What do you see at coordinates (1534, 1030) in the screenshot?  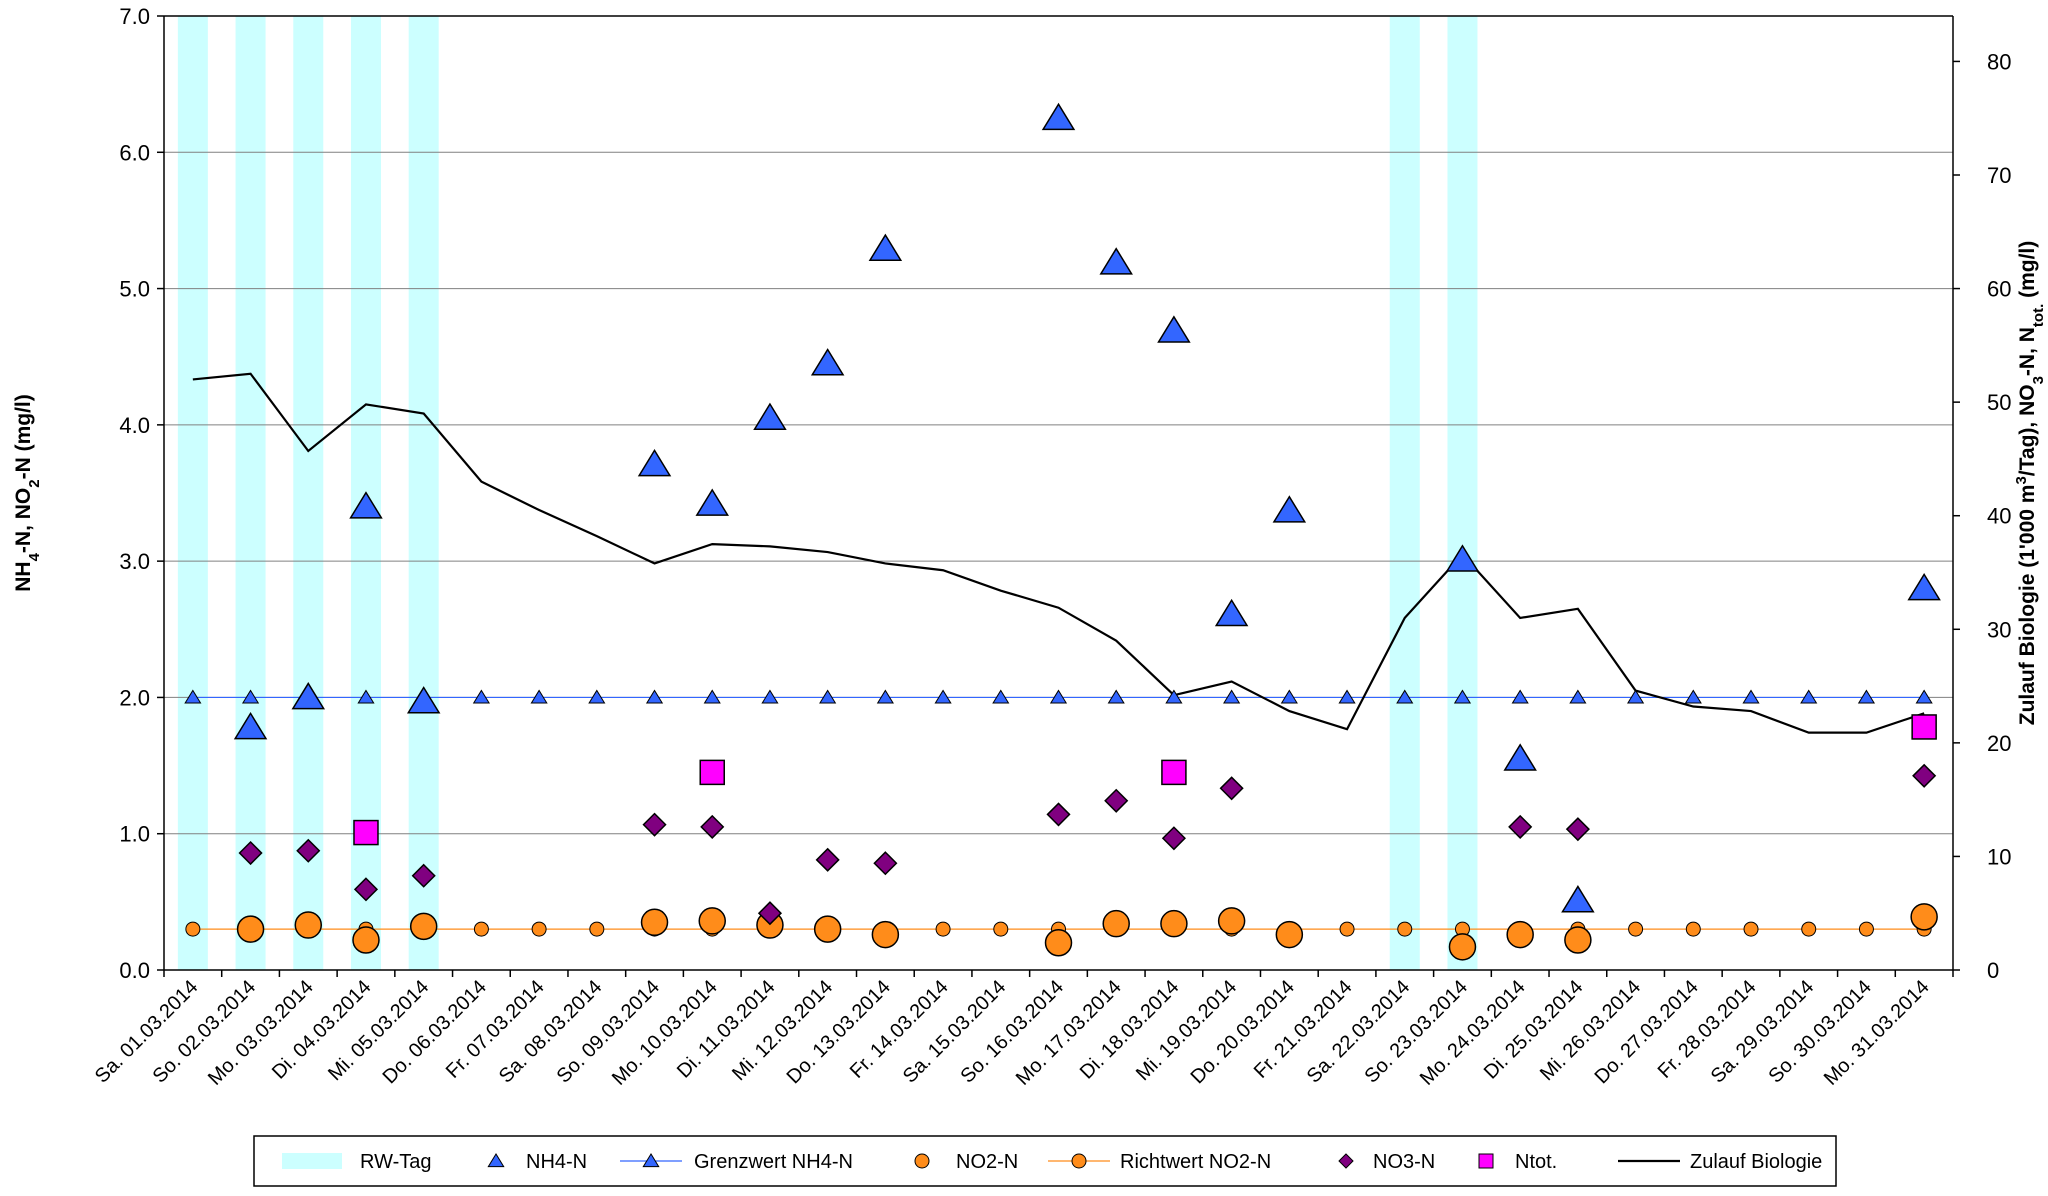 I see `x-tick-label: Di. 25.03.2014` at bounding box center [1534, 1030].